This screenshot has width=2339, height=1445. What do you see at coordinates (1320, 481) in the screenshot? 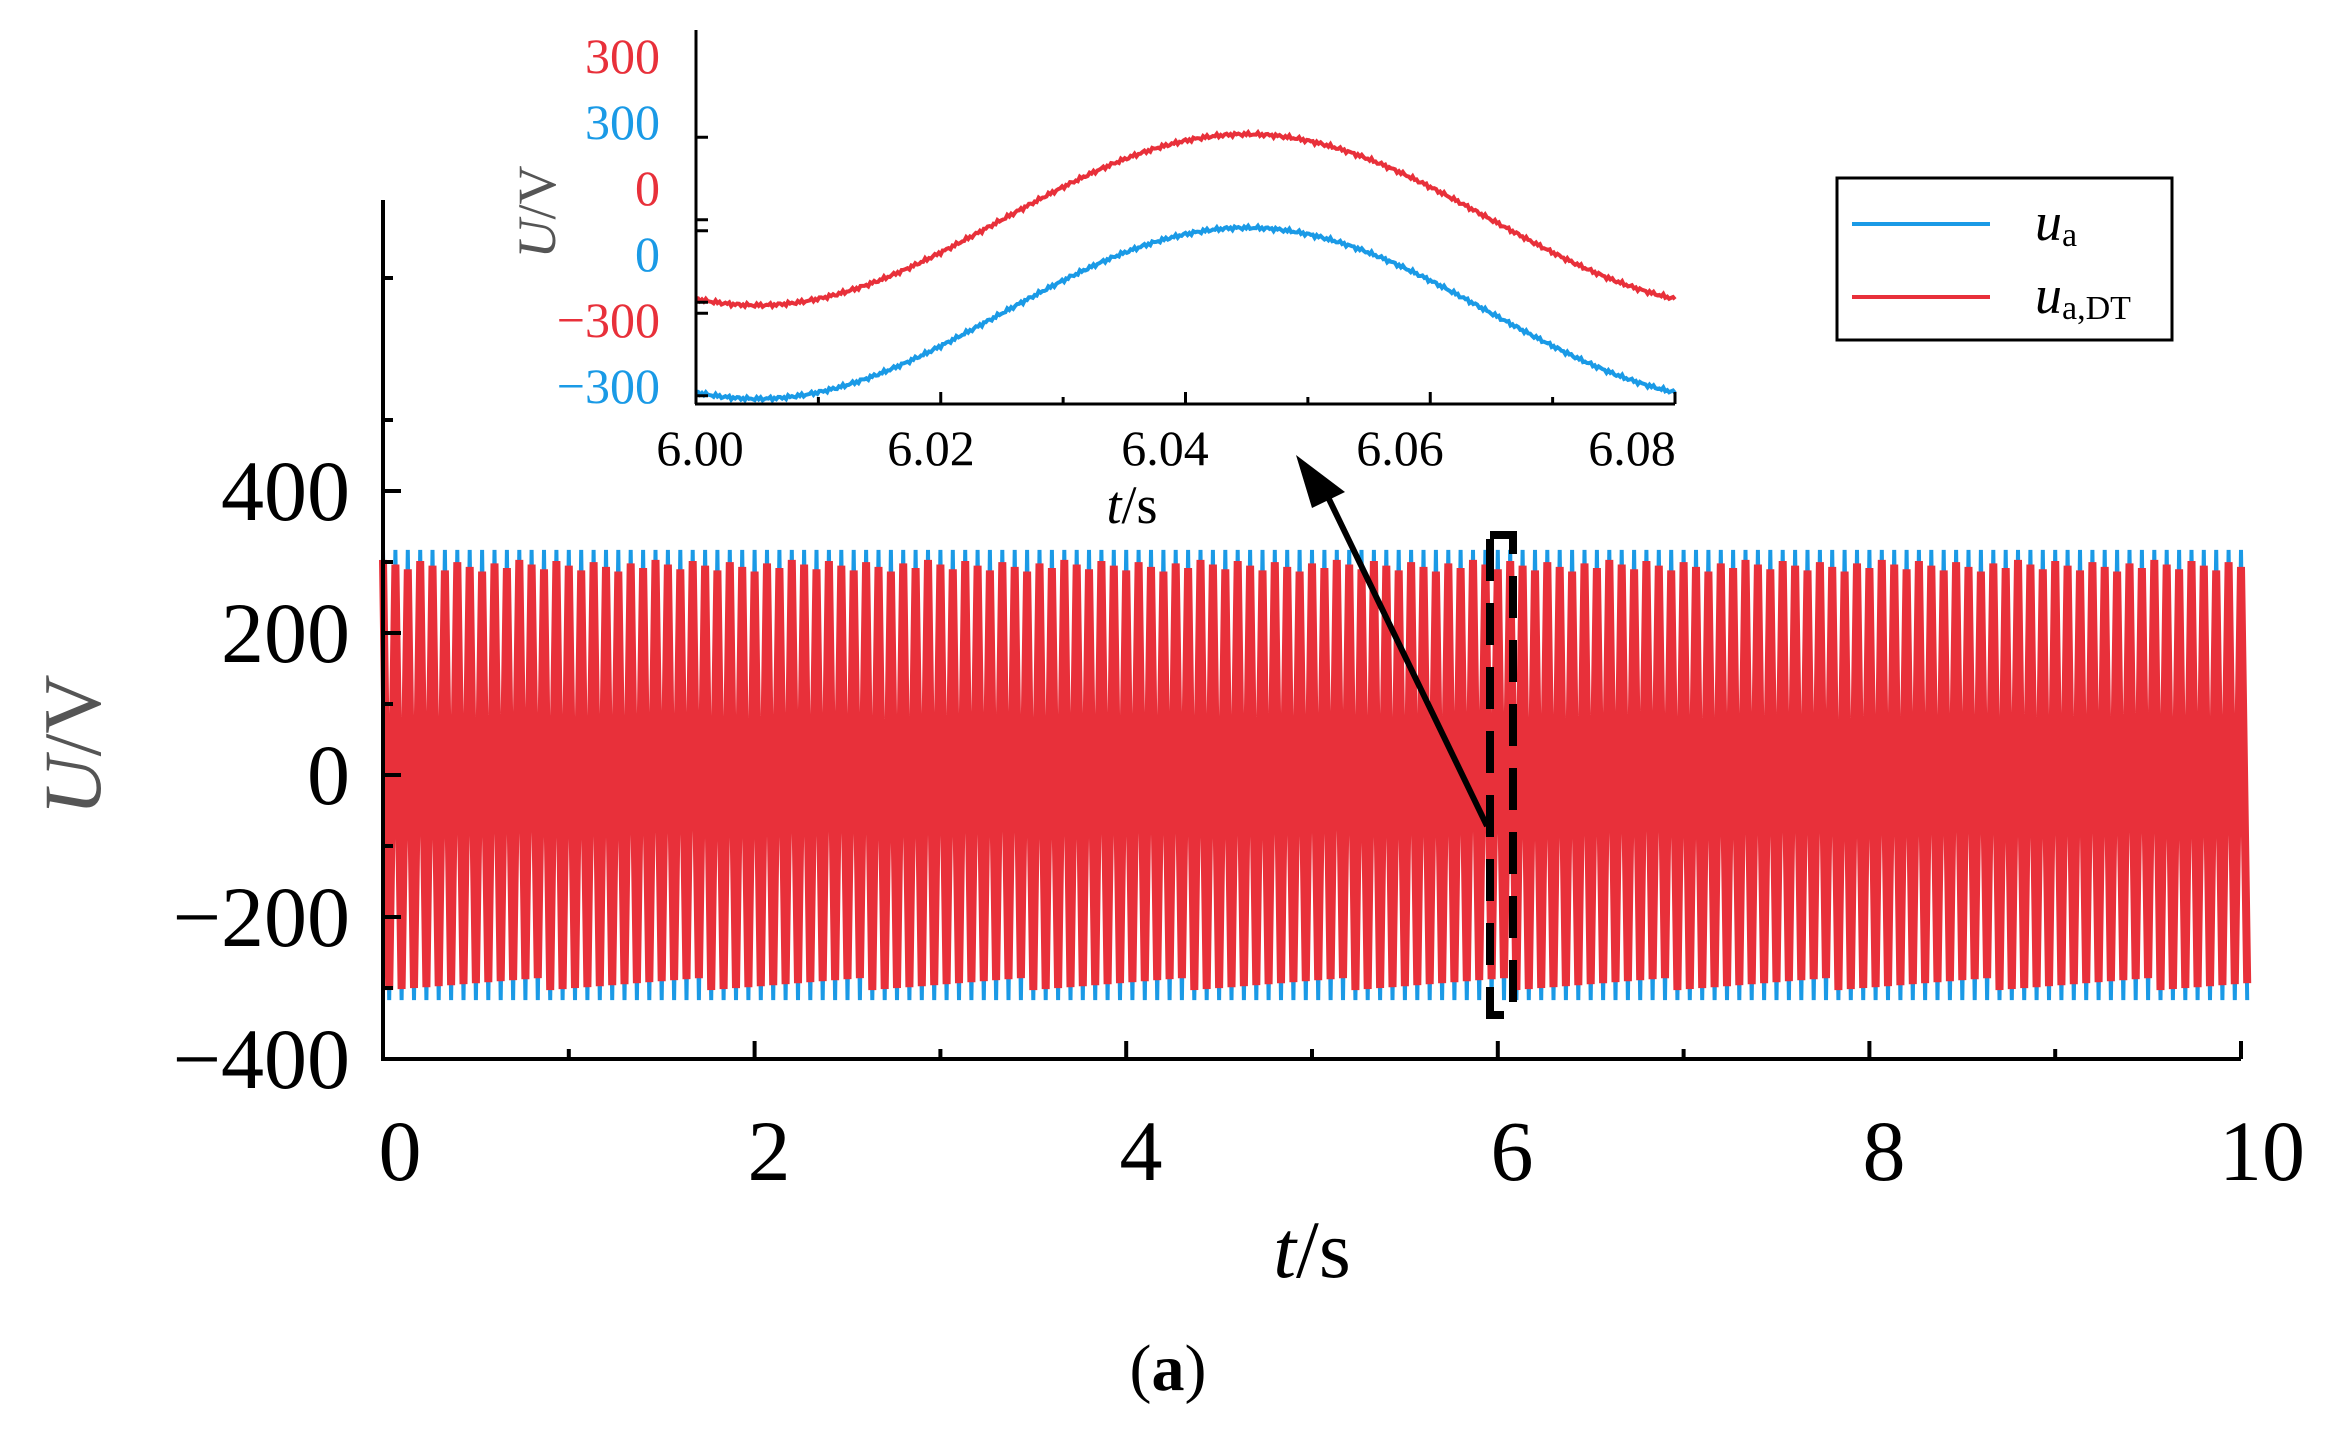
I see `zoom-arrowhead` at bounding box center [1320, 481].